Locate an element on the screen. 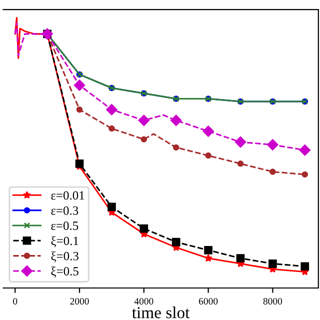 The image size is (320, 320). x-axis-title: time slot is located at coordinates (161, 312).